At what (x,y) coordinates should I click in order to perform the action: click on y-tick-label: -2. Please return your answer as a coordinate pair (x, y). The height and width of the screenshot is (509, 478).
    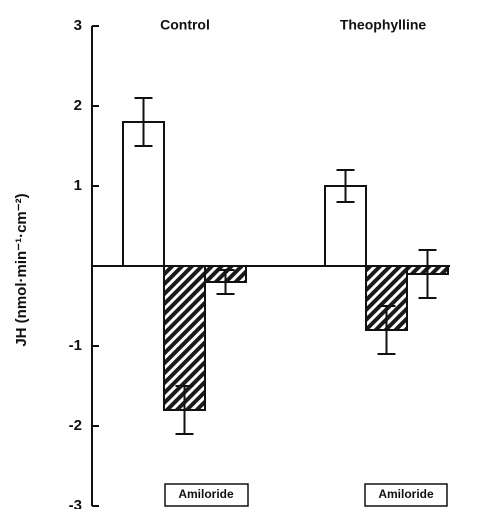
    Looking at the image, I should click on (75, 425).